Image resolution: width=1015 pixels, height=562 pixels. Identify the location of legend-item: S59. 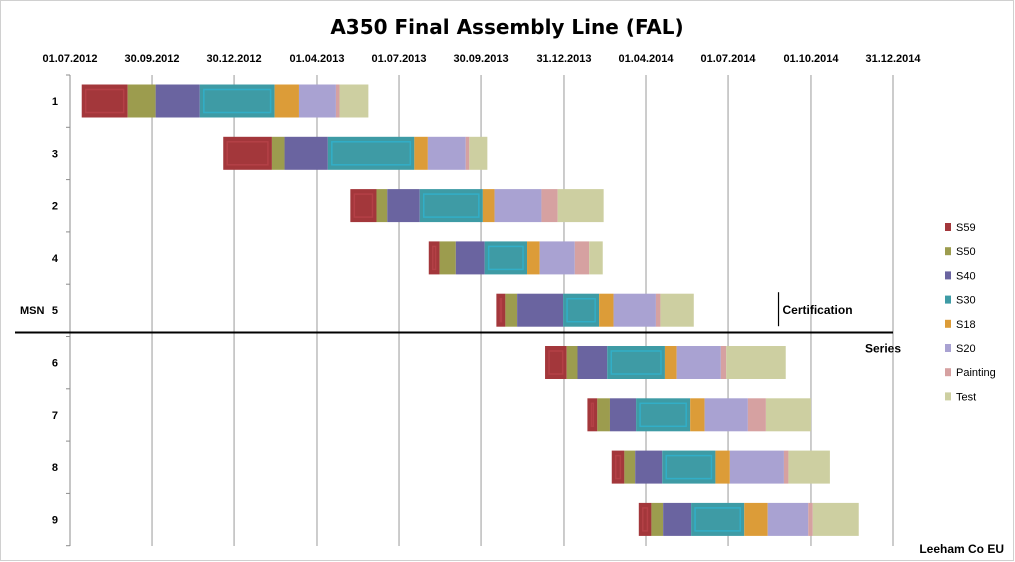
(960, 228).